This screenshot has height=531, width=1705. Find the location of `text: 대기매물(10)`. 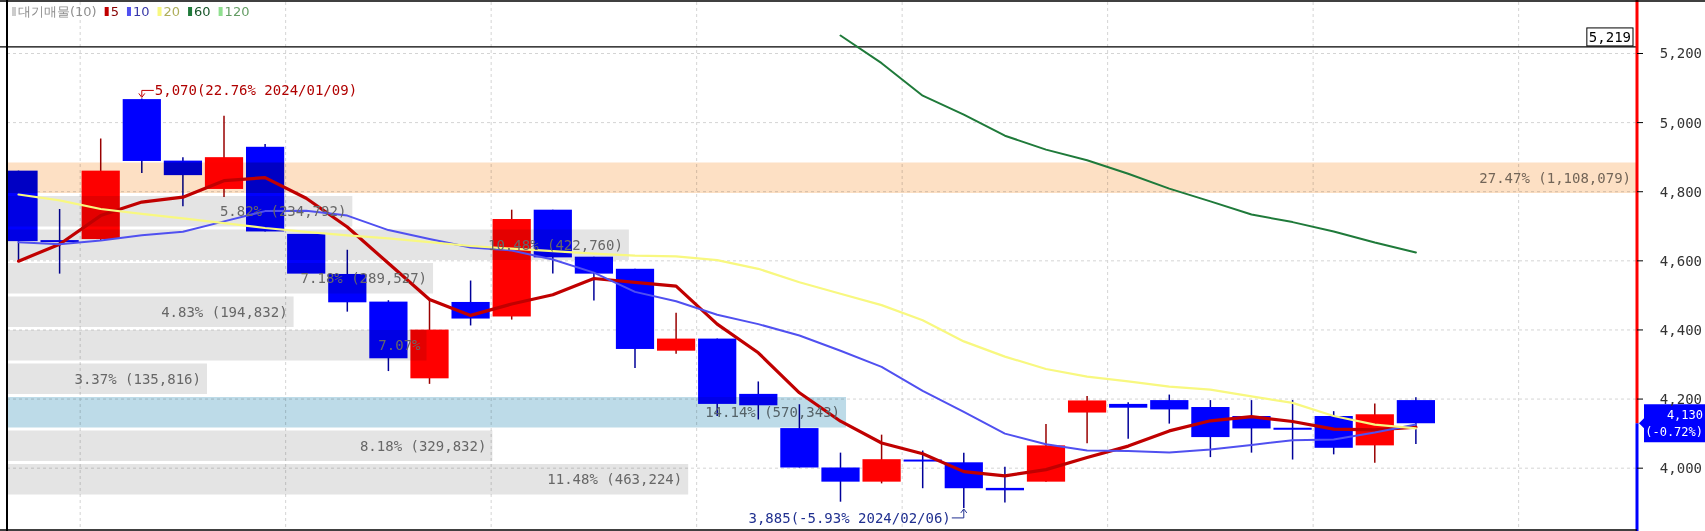

text: 대기매물(10) is located at coordinates (57, 11).